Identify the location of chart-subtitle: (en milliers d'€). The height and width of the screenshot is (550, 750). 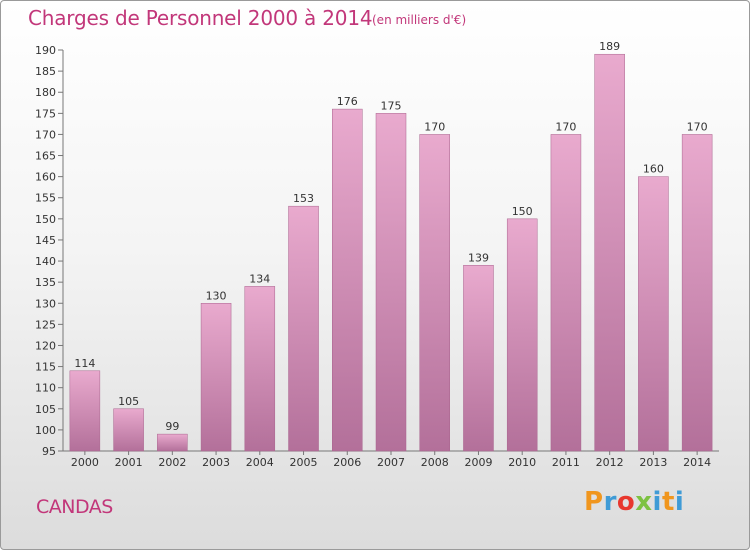
(419, 20).